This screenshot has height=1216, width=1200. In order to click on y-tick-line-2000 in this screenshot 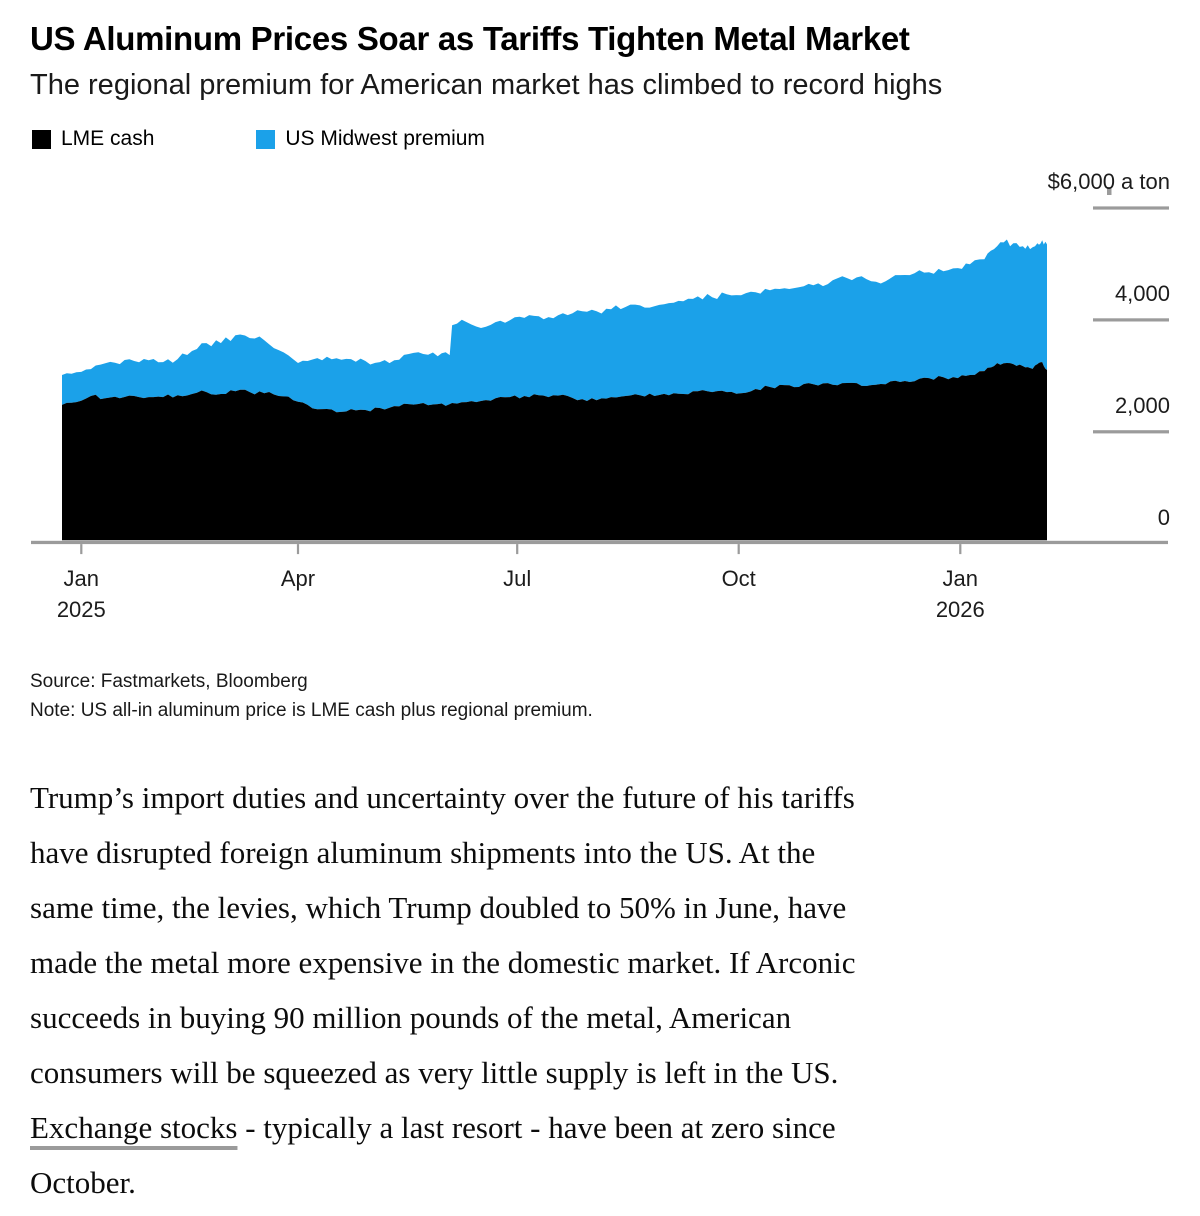, I will do `click(1131, 432)`.